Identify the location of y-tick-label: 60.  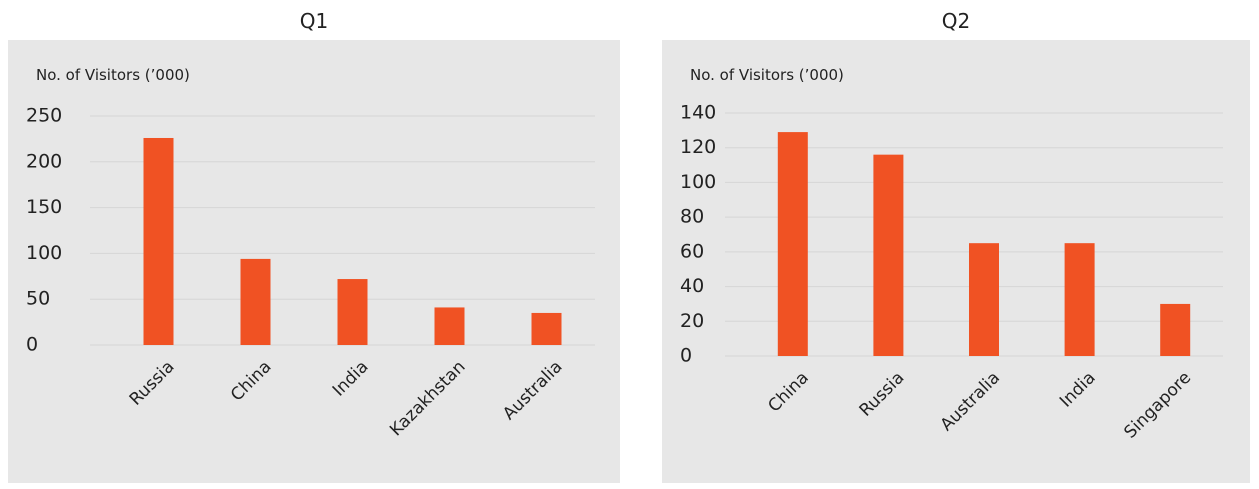
(692, 251).